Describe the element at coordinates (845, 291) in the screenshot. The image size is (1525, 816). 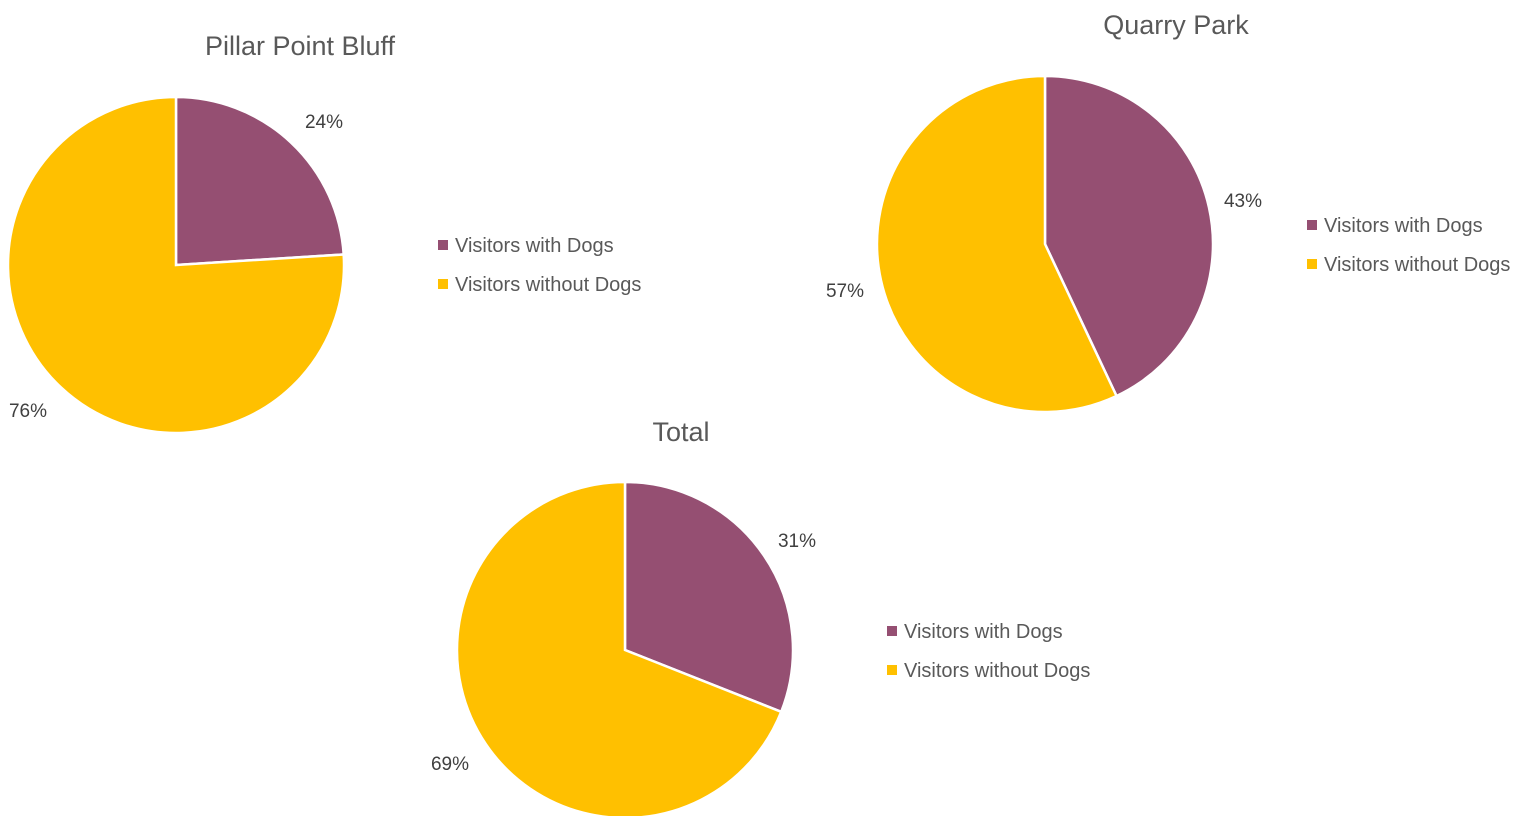
I see `data-label: 57%` at that location.